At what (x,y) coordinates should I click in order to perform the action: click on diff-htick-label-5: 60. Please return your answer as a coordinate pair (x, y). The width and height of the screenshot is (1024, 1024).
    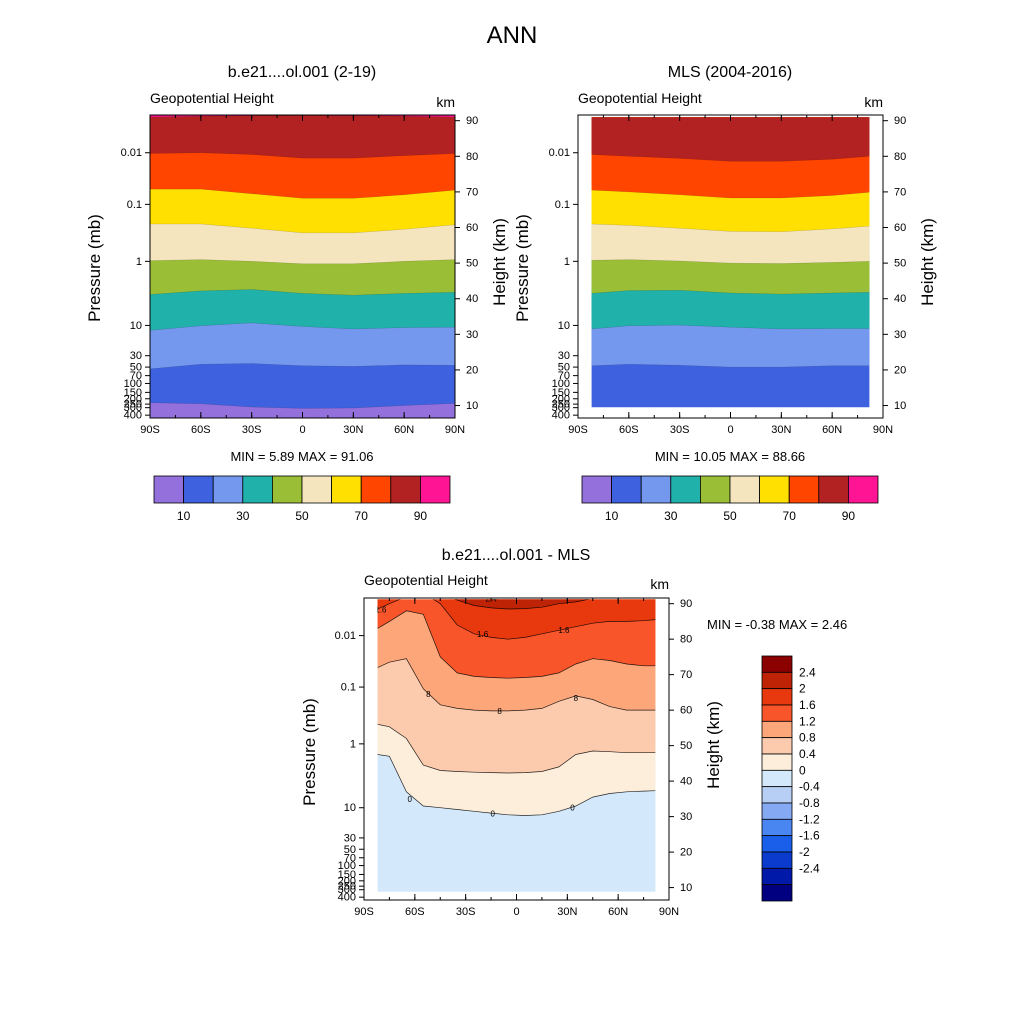
    Looking at the image, I should click on (686, 711).